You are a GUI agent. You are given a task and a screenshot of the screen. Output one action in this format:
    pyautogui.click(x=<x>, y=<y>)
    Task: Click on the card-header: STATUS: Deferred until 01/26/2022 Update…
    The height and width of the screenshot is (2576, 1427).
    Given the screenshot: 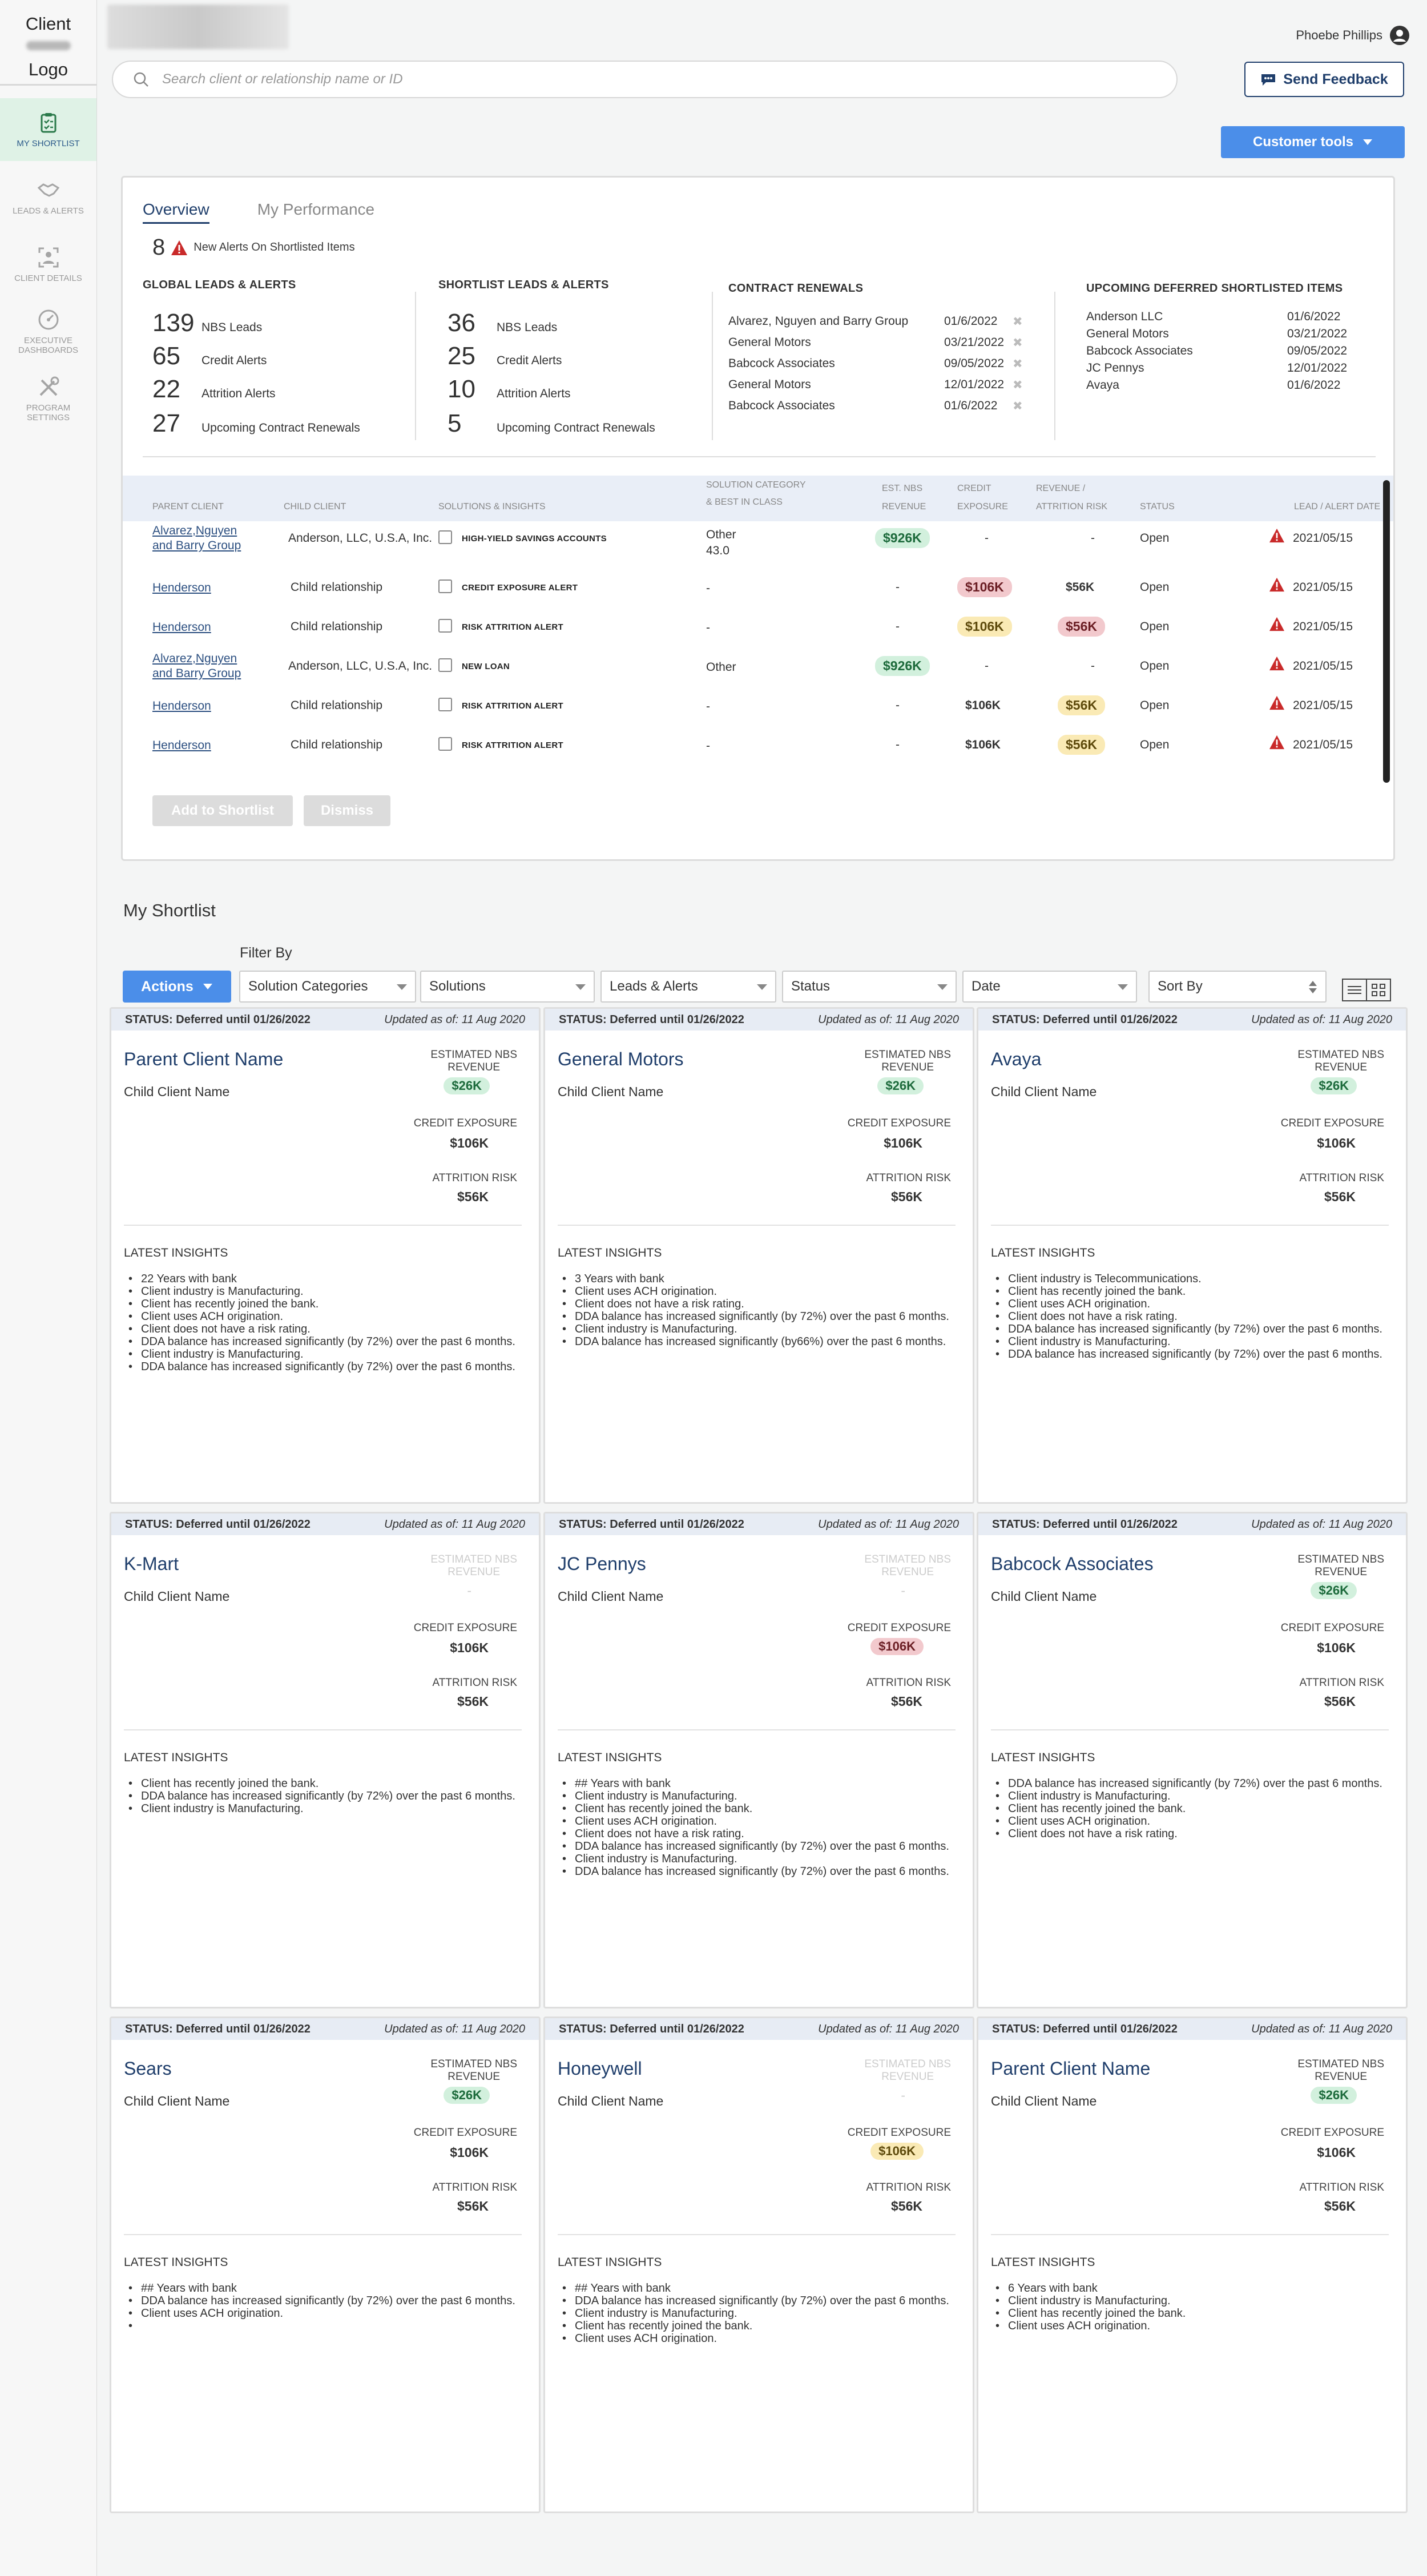 What is the action you would take?
    pyautogui.click(x=325, y=1524)
    